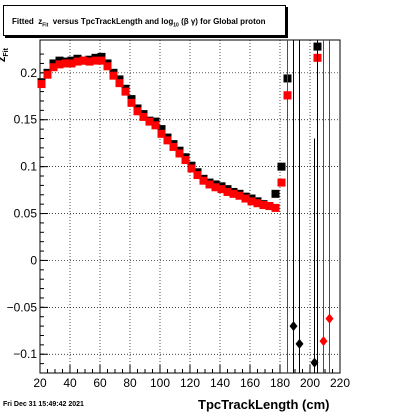  Describe the element at coordinates (33, 260) in the screenshot. I see `y-tick-label: 0` at that location.